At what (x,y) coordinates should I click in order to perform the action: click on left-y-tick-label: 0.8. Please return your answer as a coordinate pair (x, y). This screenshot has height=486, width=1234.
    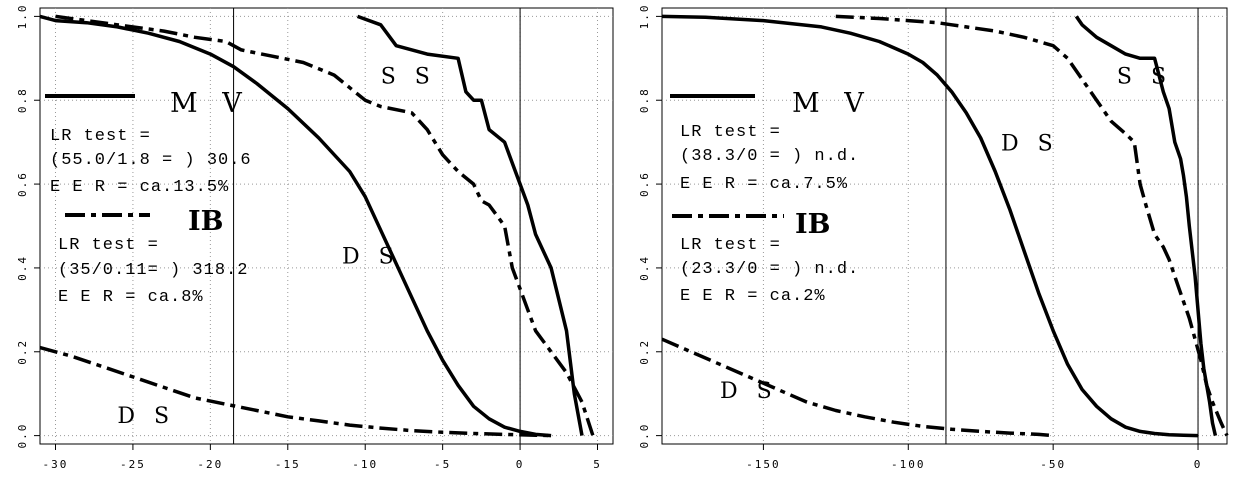
    Looking at the image, I should click on (22, 100).